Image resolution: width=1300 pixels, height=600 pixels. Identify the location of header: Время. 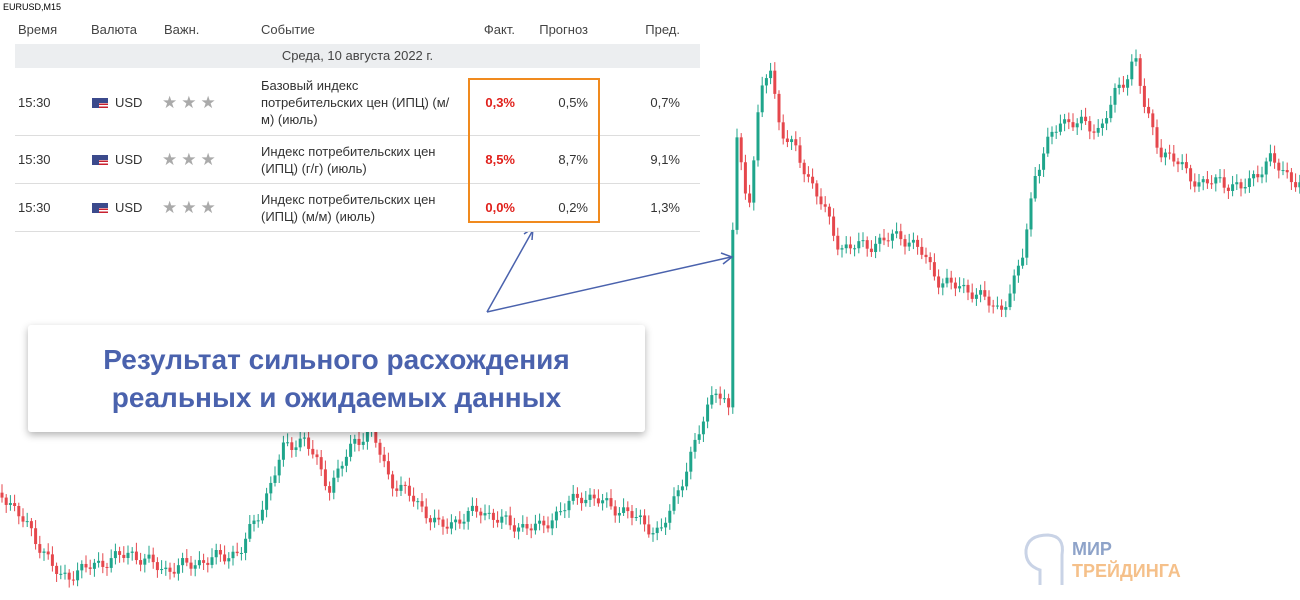
(38, 29).